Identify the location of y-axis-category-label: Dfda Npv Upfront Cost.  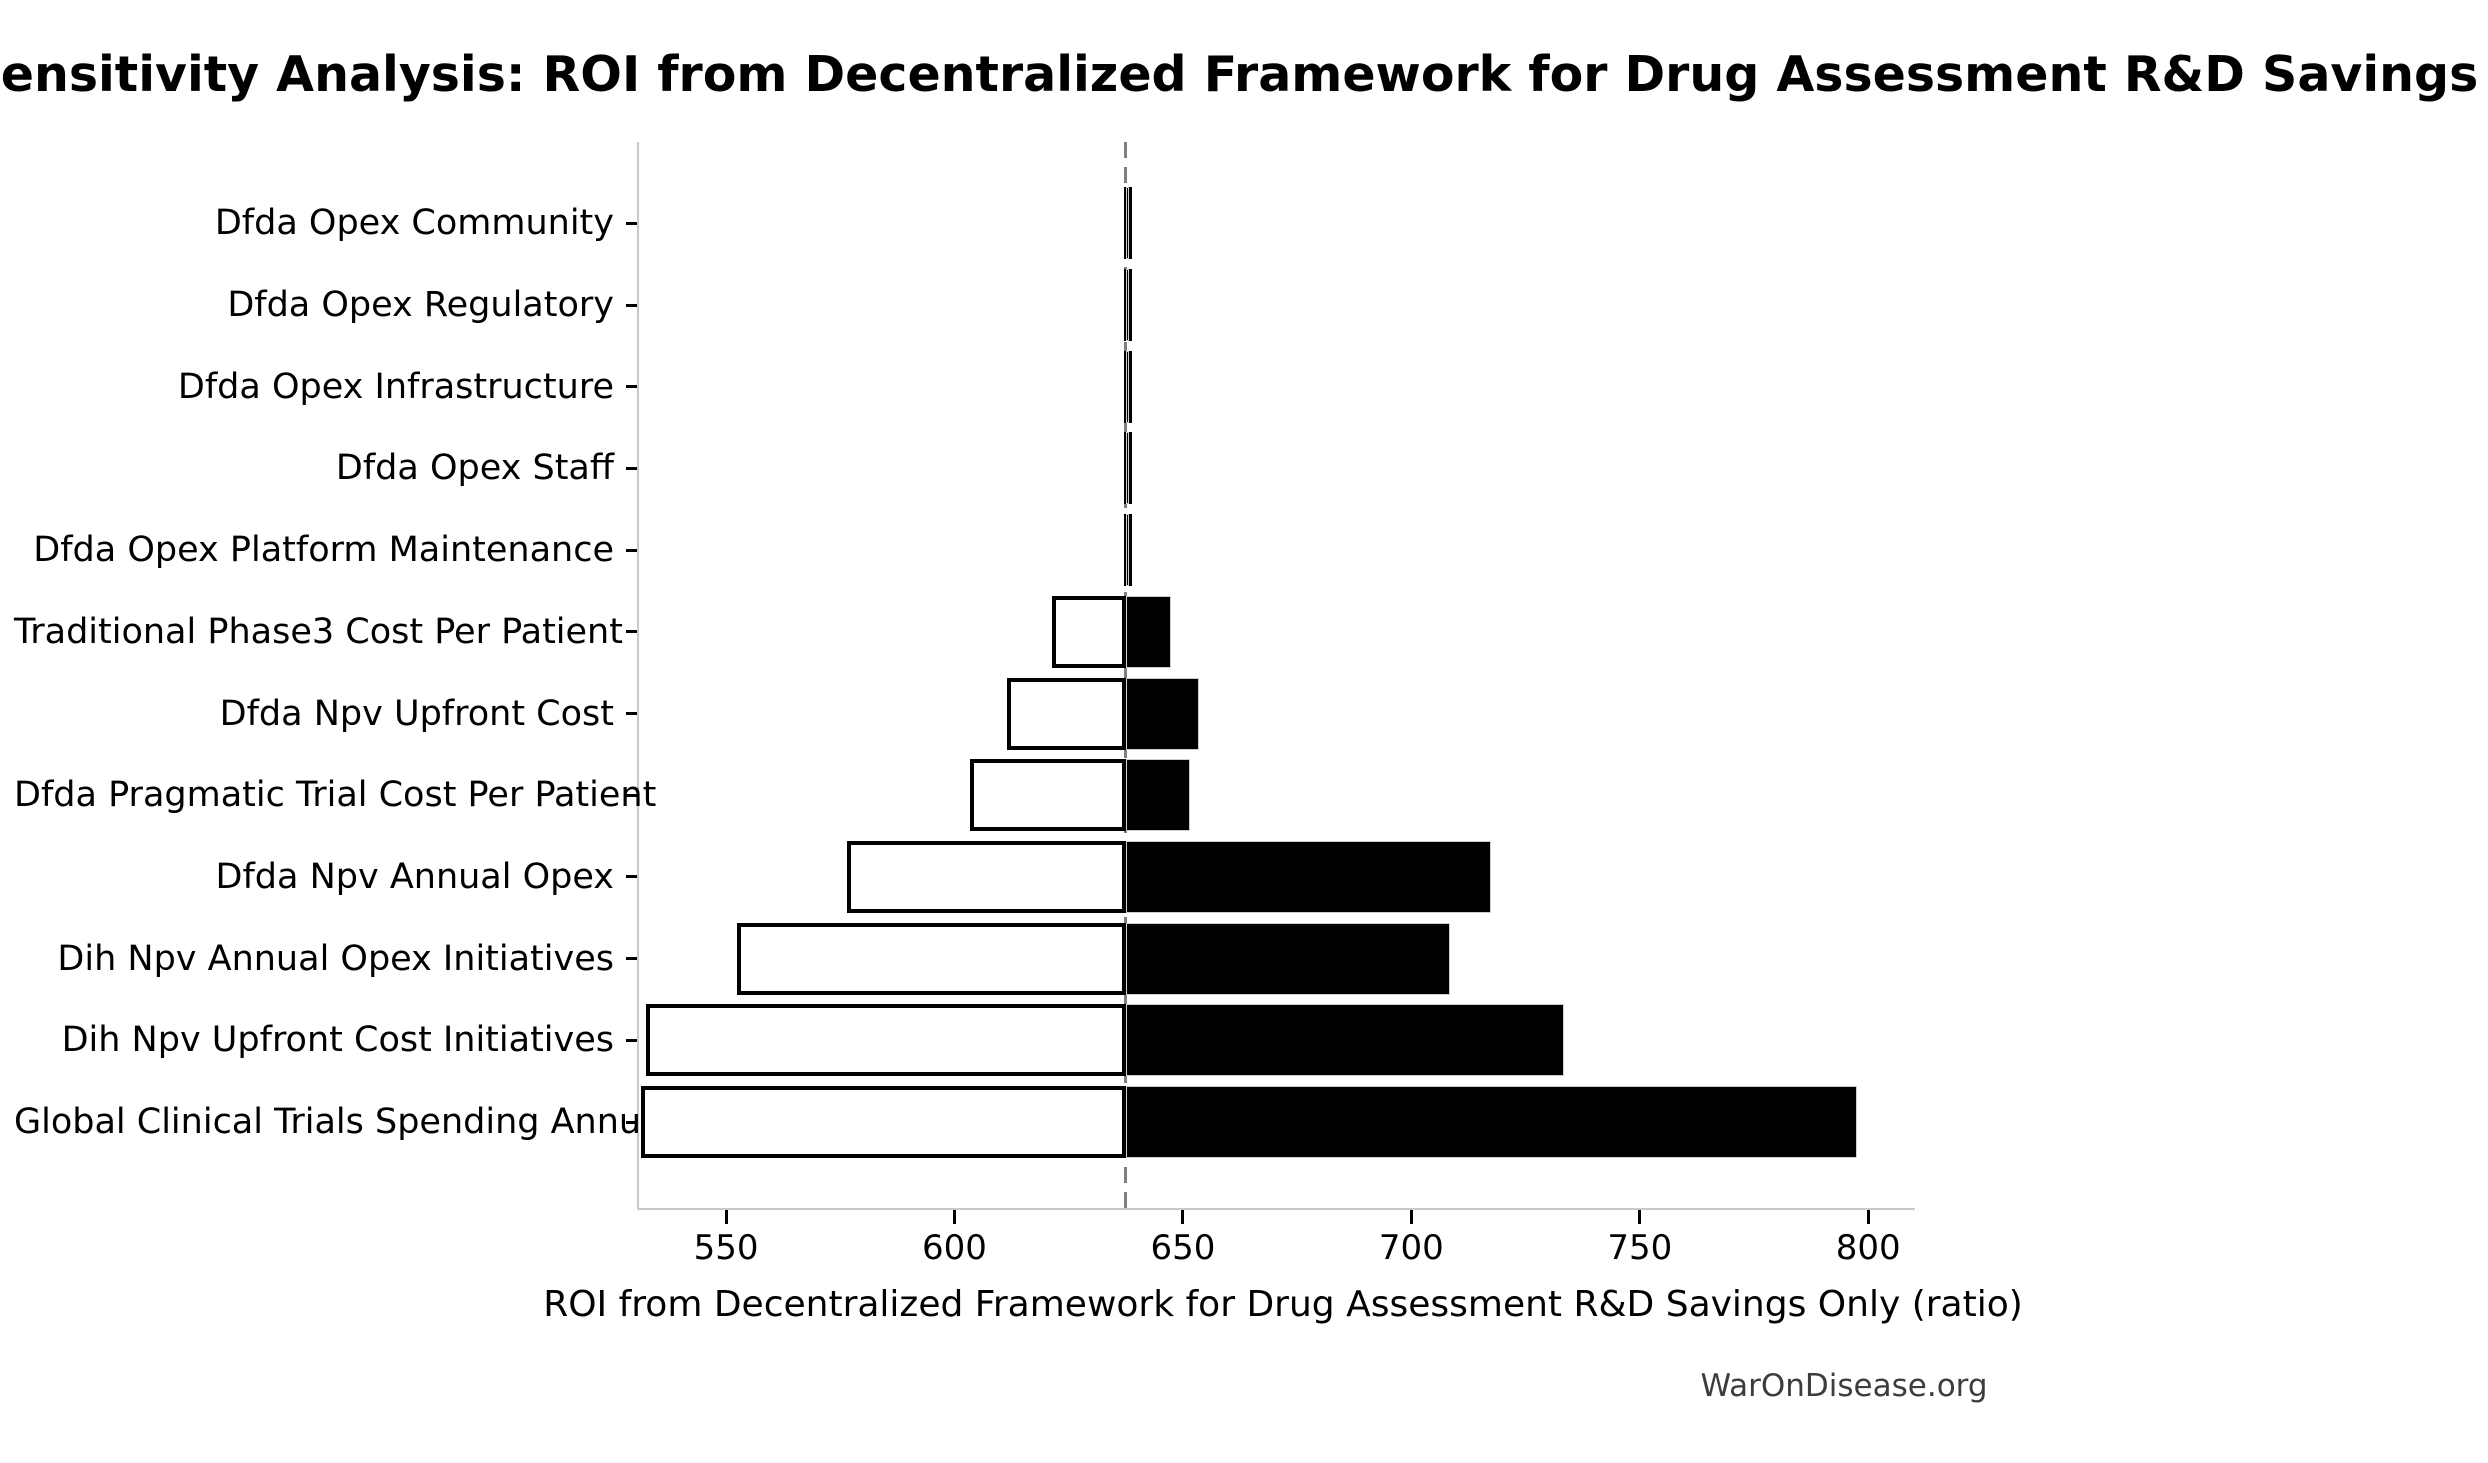
(416, 713).